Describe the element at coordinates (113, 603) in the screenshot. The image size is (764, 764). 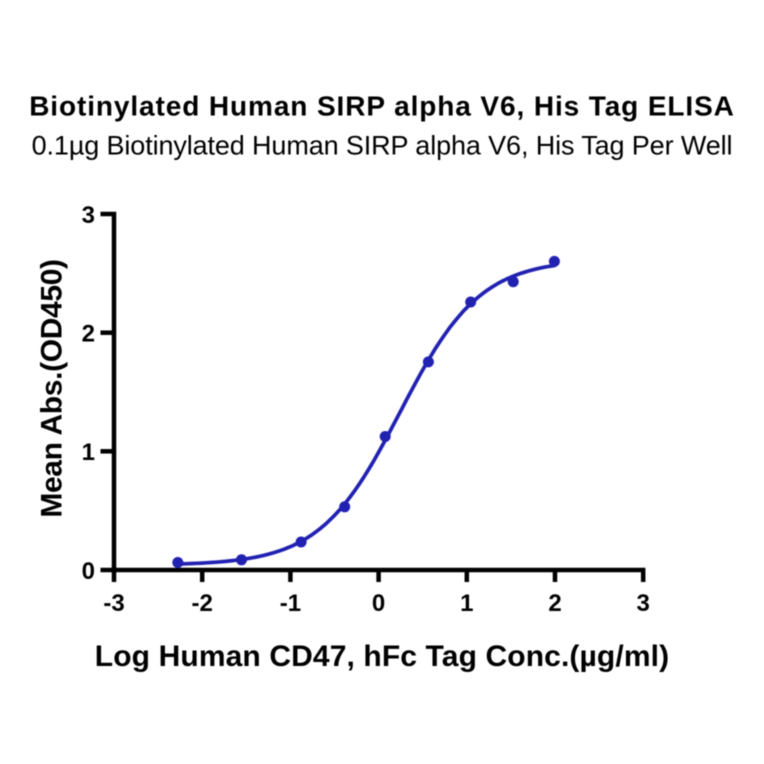
I see `svg-text: -3` at that location.